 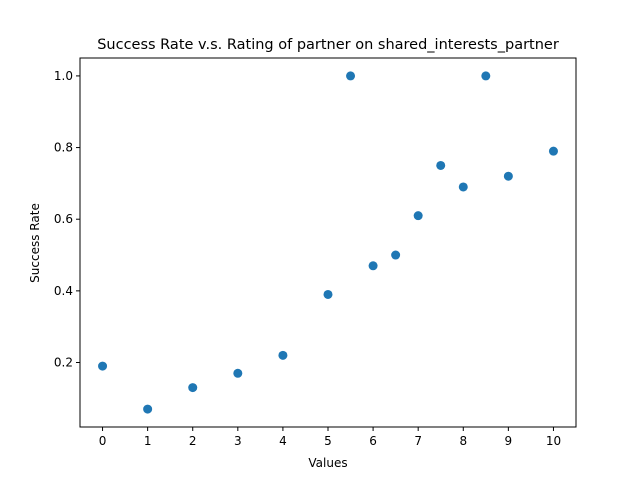 What do you see at coordinates (193, 441) in the screenshot?
I see `x-tick-label: 2` at bounding box center [193, 441].